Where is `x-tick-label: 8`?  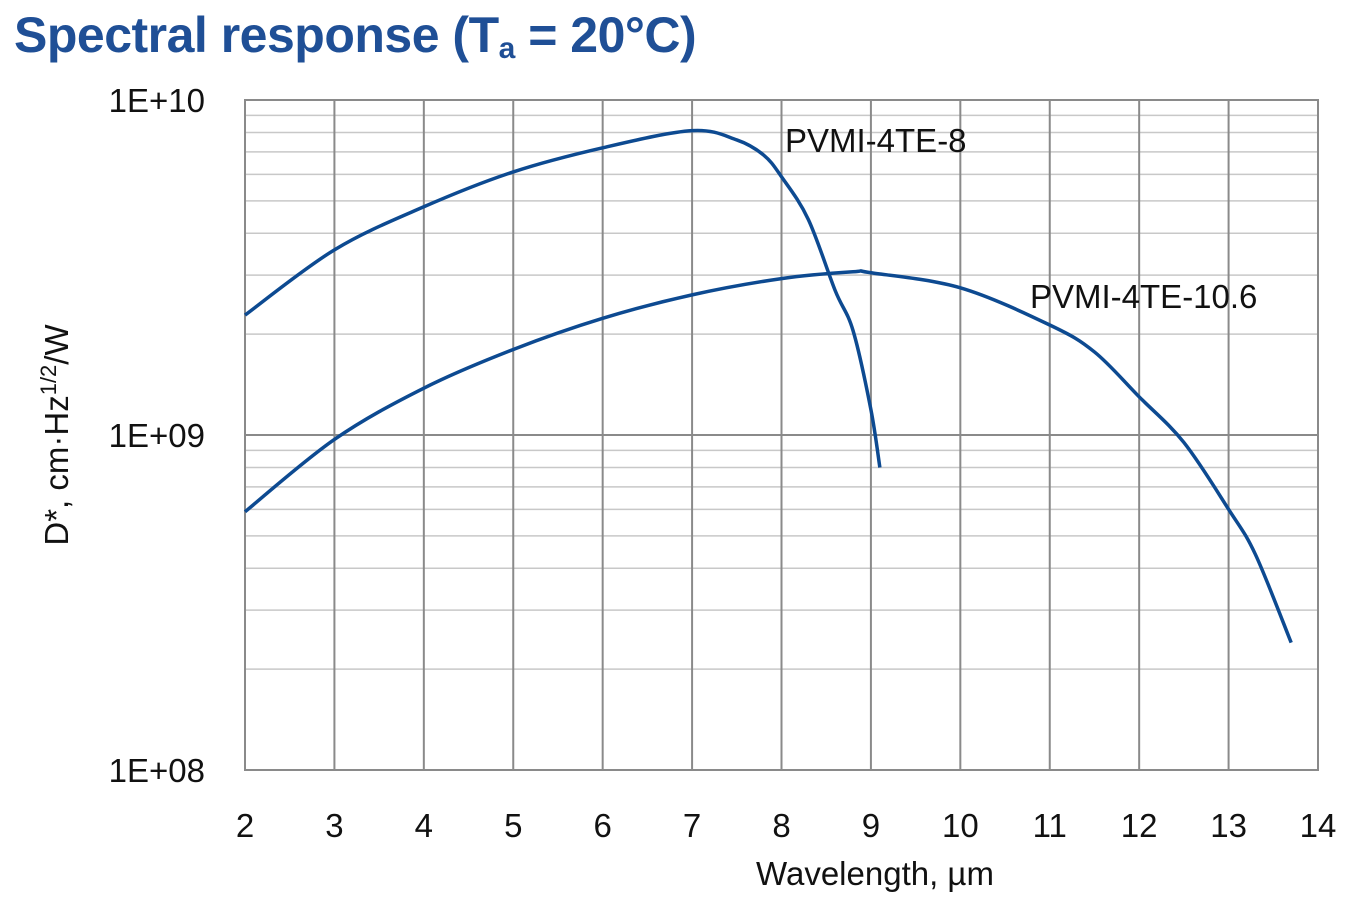 x-tick-label: 8 is located at coordinates (781, 825).